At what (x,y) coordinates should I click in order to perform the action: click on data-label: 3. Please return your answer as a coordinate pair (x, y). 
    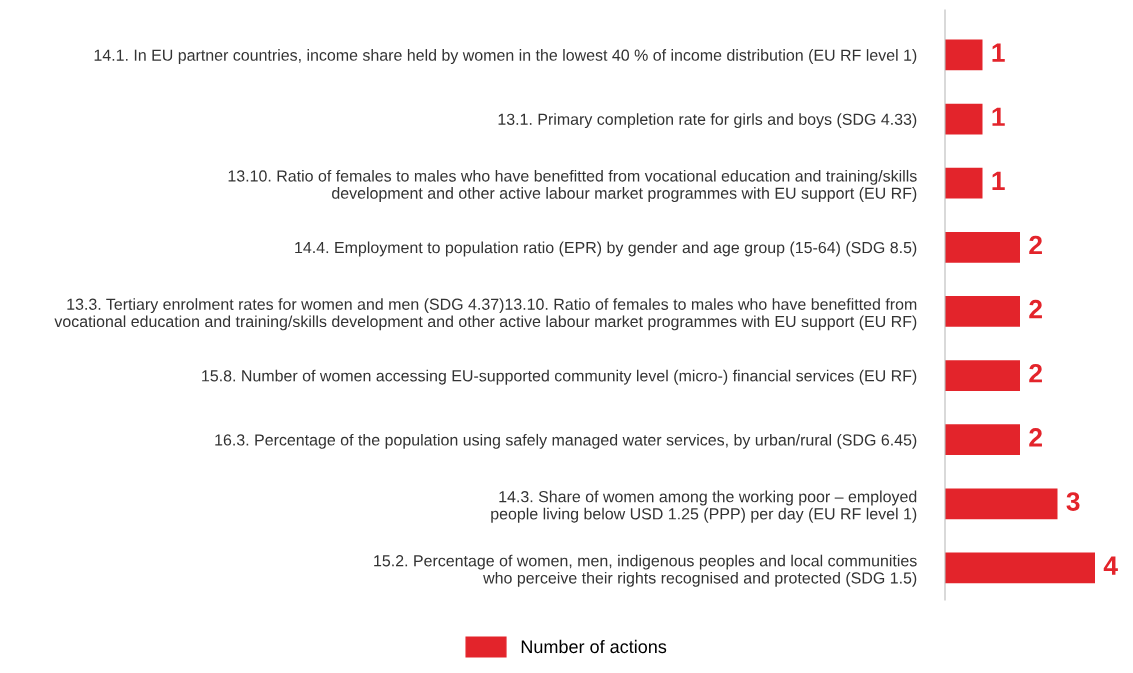
    Looking at the image, I should click on (1073, 501).